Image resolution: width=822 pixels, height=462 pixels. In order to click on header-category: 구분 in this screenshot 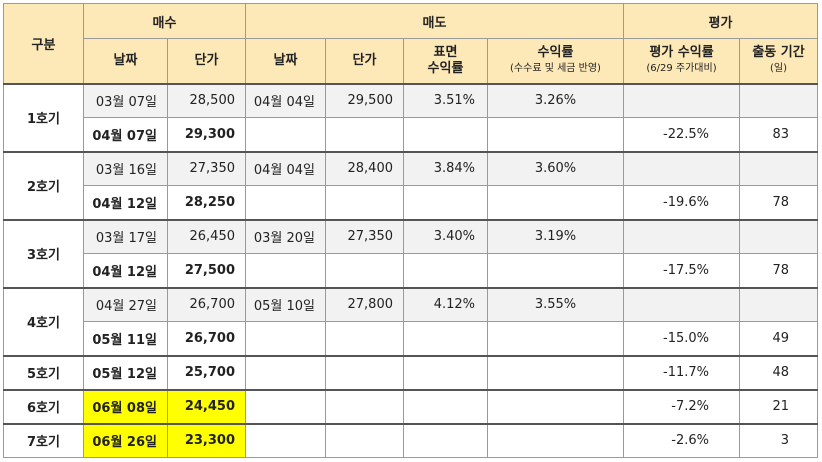, I will do `click(43, 43)`.